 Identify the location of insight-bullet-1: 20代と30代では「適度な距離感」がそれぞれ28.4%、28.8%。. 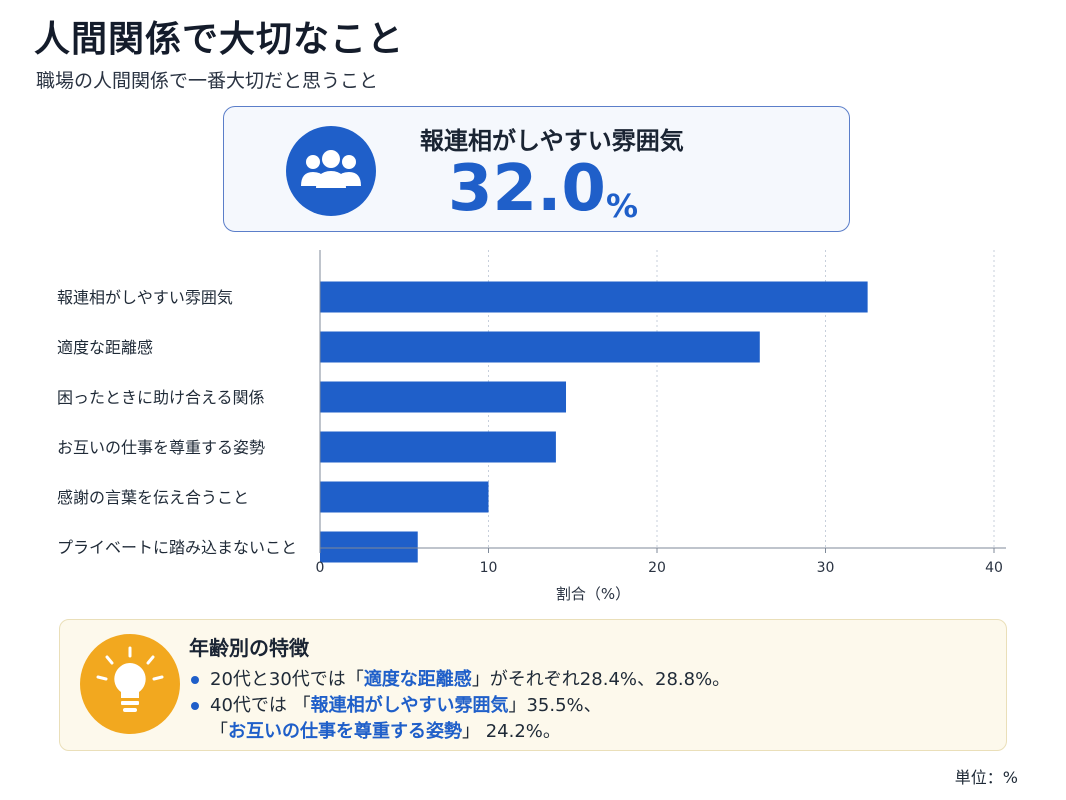
(470, 678).